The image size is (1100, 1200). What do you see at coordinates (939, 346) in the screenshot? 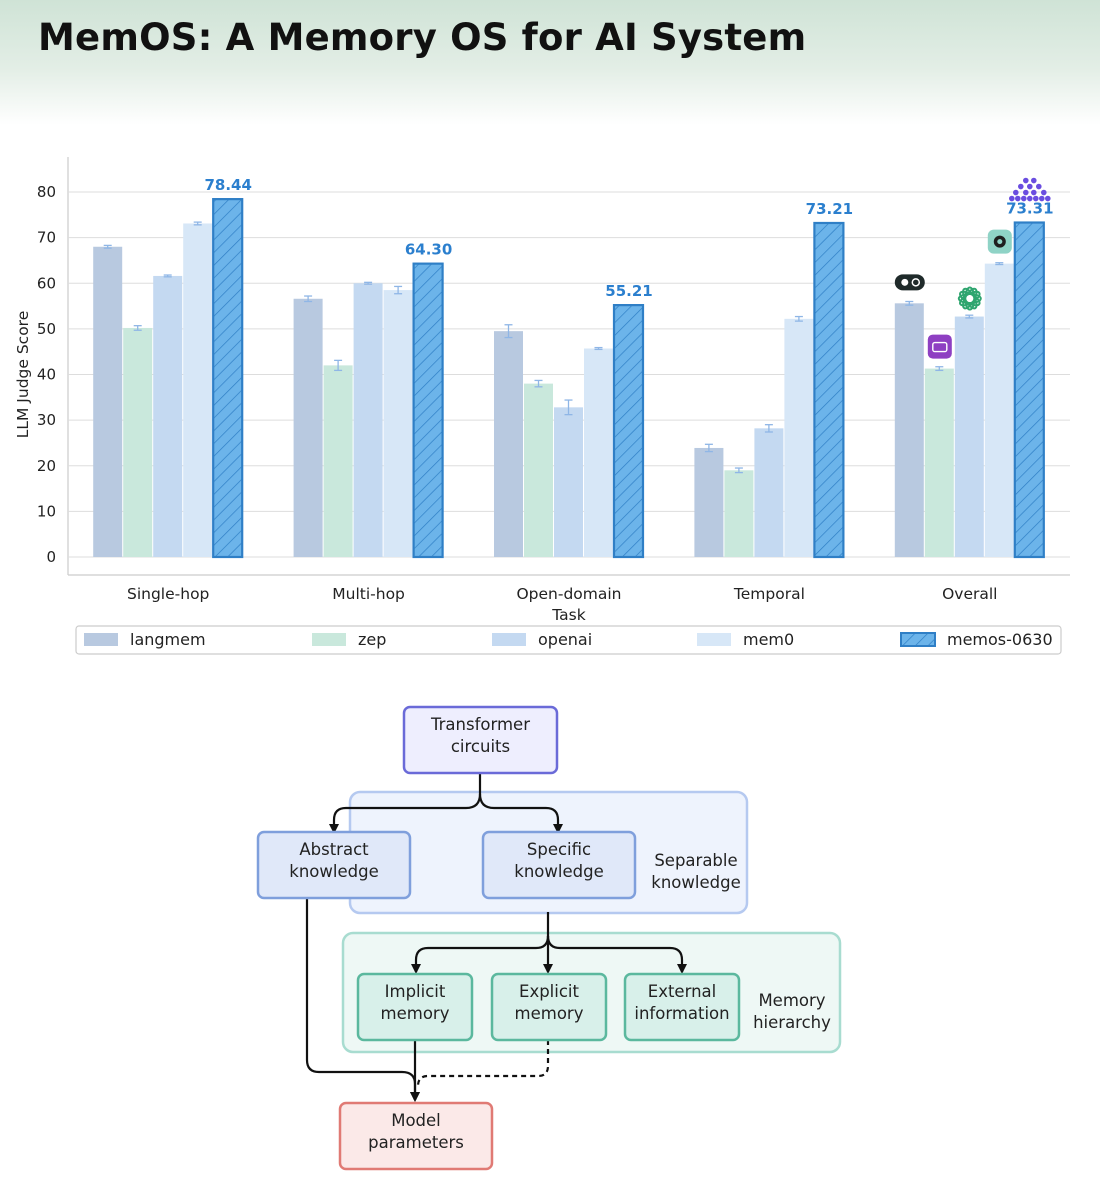
I see `zep-logo-icon` at bounding box center [939, 346].